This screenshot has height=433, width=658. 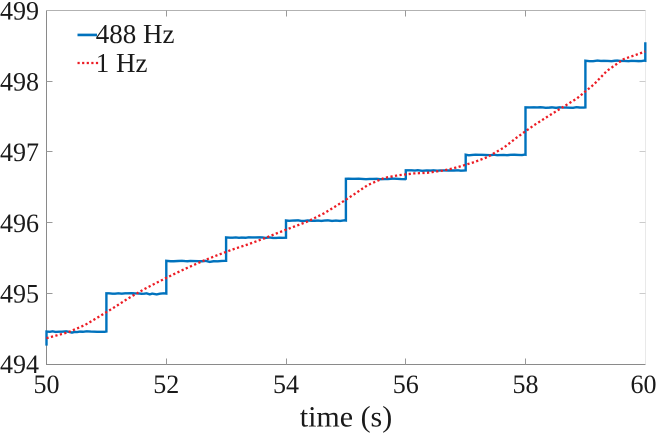 I want to click on svg-text: 498, so click(x=19, y=81).